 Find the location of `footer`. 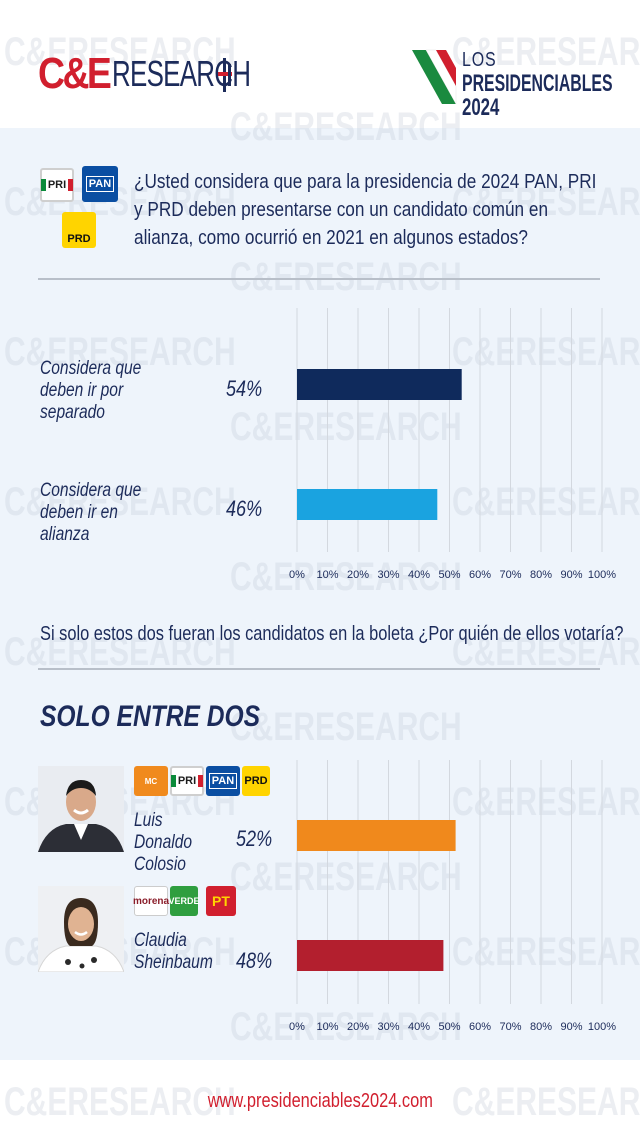

footer is located at coordinates (320, 1099).